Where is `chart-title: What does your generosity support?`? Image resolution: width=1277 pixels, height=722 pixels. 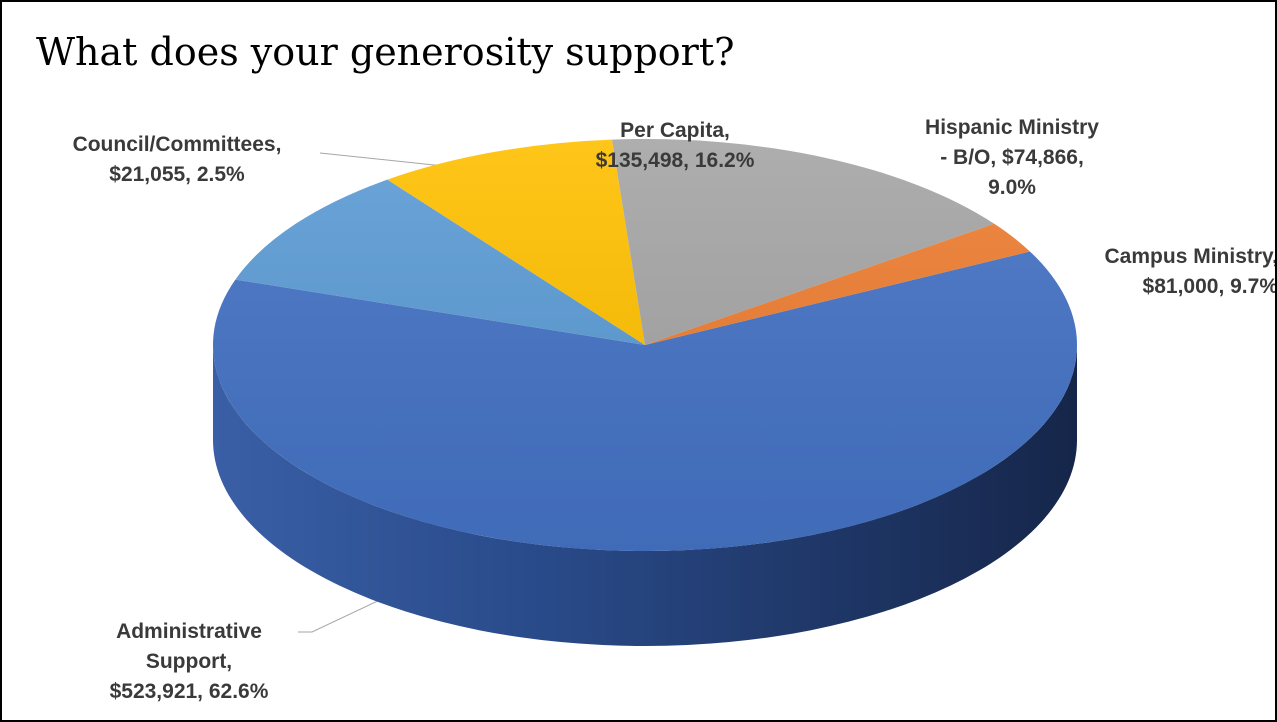
chart-title: What does your generosity support? is located at coordinates (385, 52).